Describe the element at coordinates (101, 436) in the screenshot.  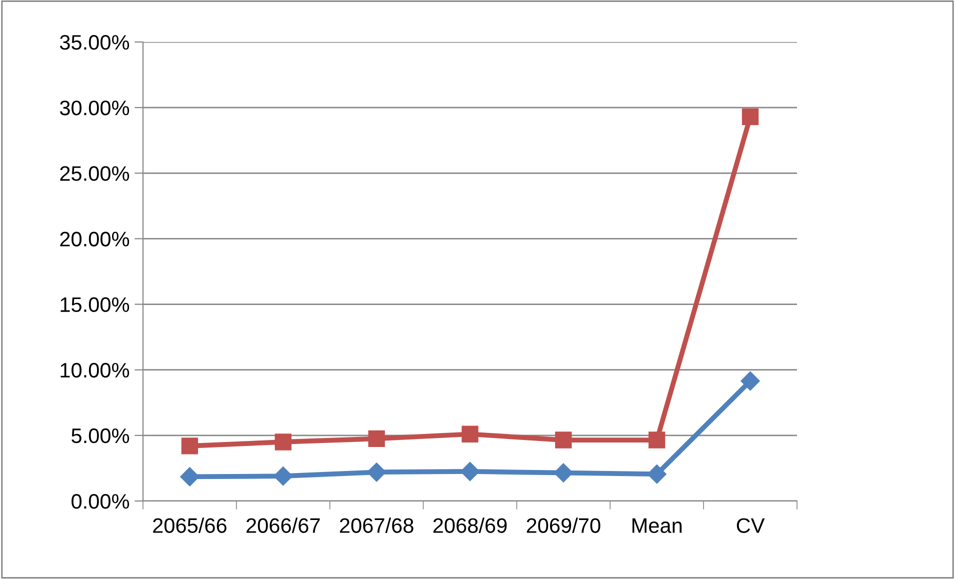
I see `y-tick-label: 5.00%` at that location.